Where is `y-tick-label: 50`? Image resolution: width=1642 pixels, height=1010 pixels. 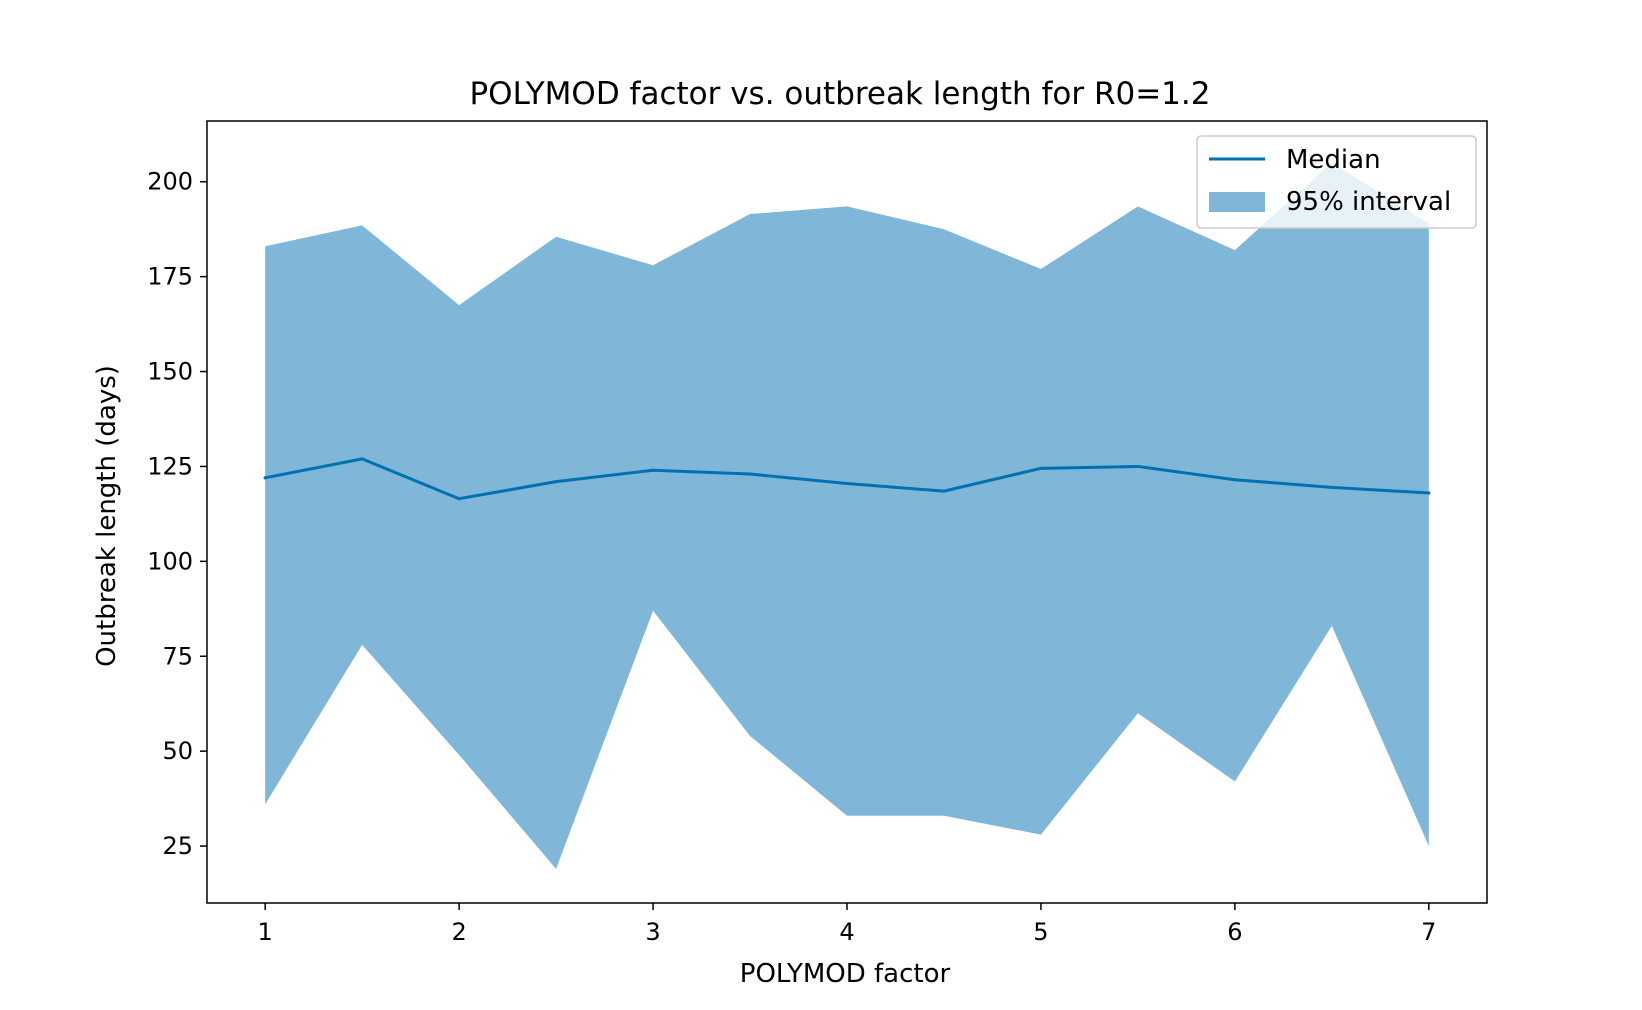
y-tick-label: 50 is located at coordinates (177, 751).